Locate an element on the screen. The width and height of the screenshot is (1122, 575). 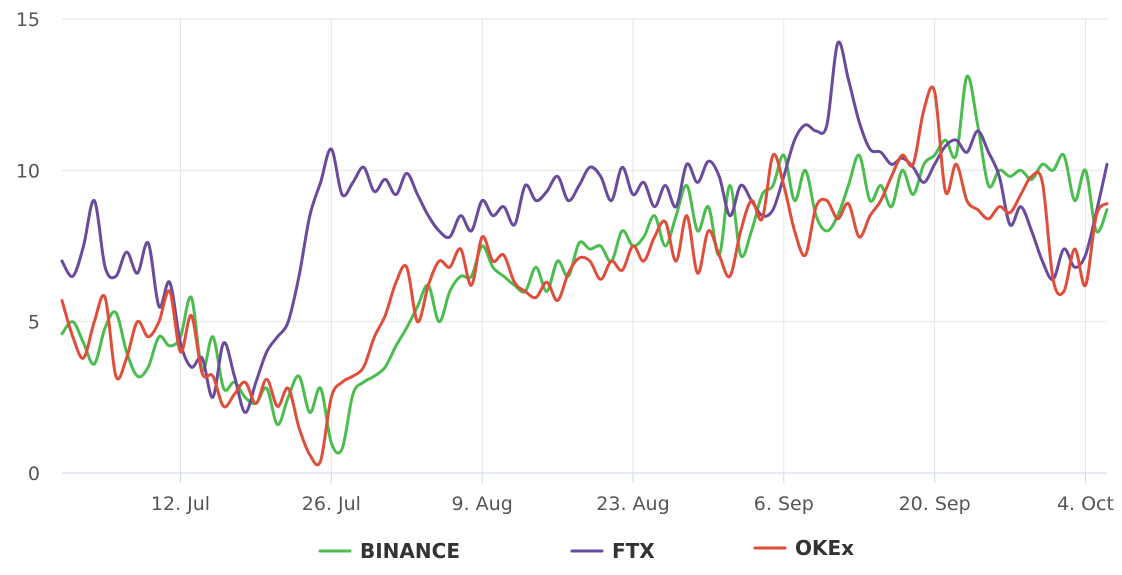
y-tick-label: 0 is located at coordinates (34, 474).